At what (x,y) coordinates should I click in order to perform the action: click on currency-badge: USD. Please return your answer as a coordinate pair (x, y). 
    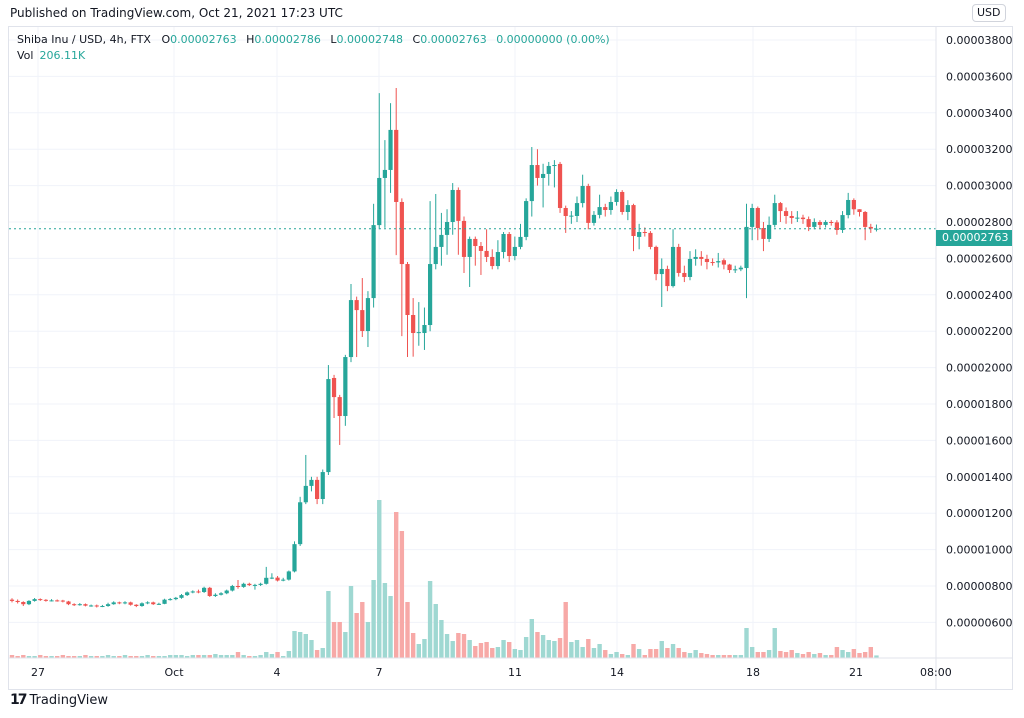
    Looking at the image, I should click on (989, 13).